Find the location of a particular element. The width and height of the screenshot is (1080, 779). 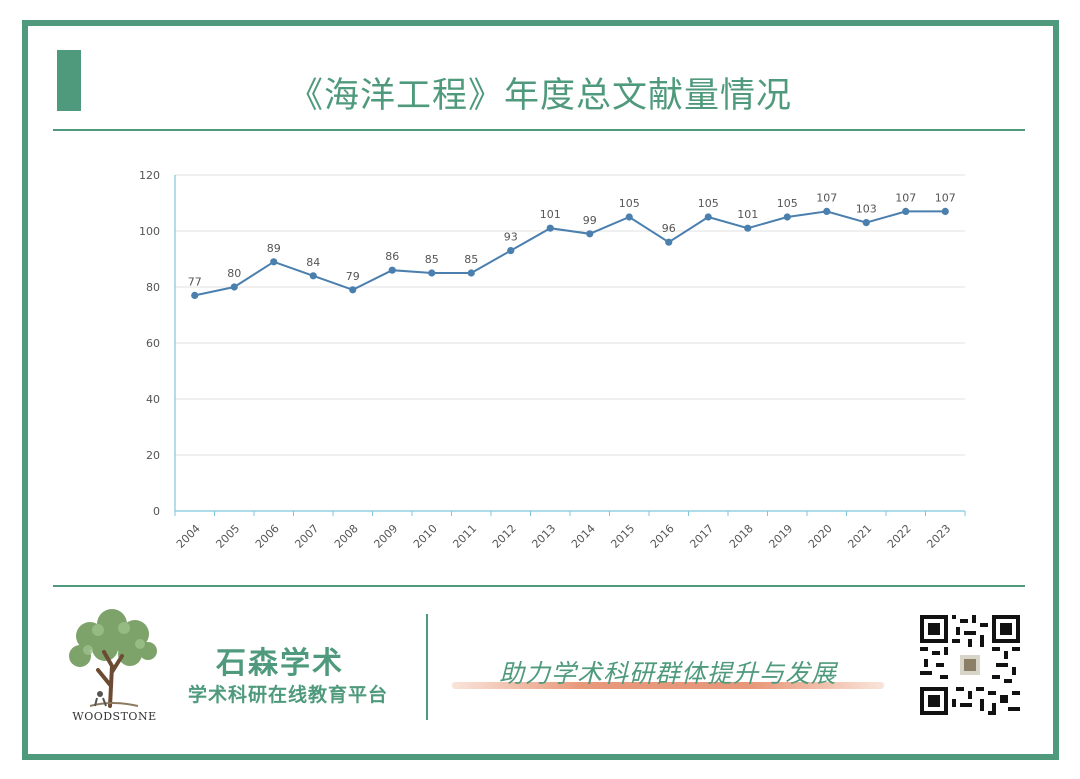

title-accent-block is located at coordinates (69, 80).